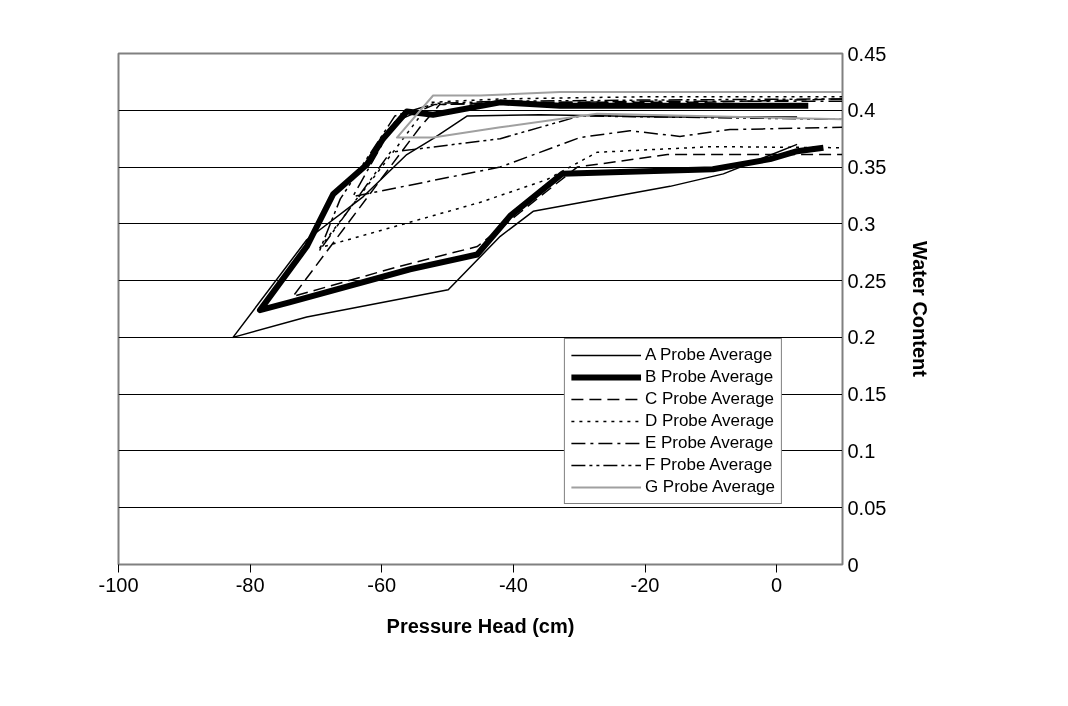 The height and width of the screenshot is (706, 1068). What do you see at coordinates (709, 443) in the screenshot?
I see `legend-label: E Probe Average` at bounding box center [709, 443].